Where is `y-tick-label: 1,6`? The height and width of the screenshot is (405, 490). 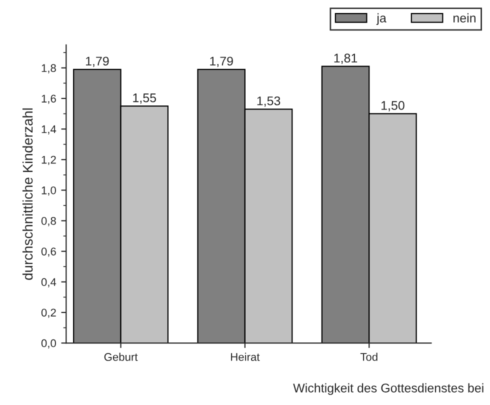
y-tick-label: 1,6 is located at coordinates (49, 99).